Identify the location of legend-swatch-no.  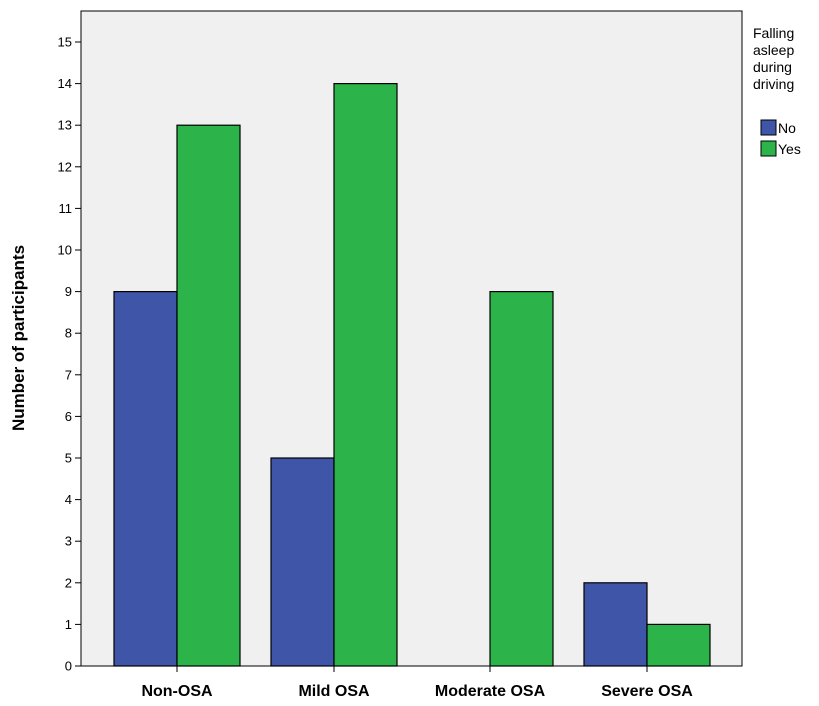
(768, 127).